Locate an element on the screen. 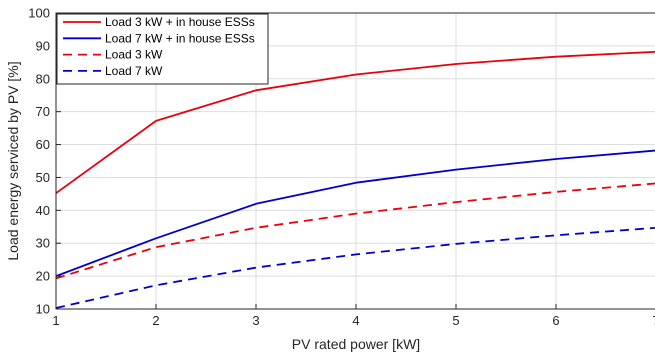 Image resolution: width=655 pixels, height=354 pixels. y-axis-label: Load energy serviced by PV [%] is located at coordinates (13, 160).